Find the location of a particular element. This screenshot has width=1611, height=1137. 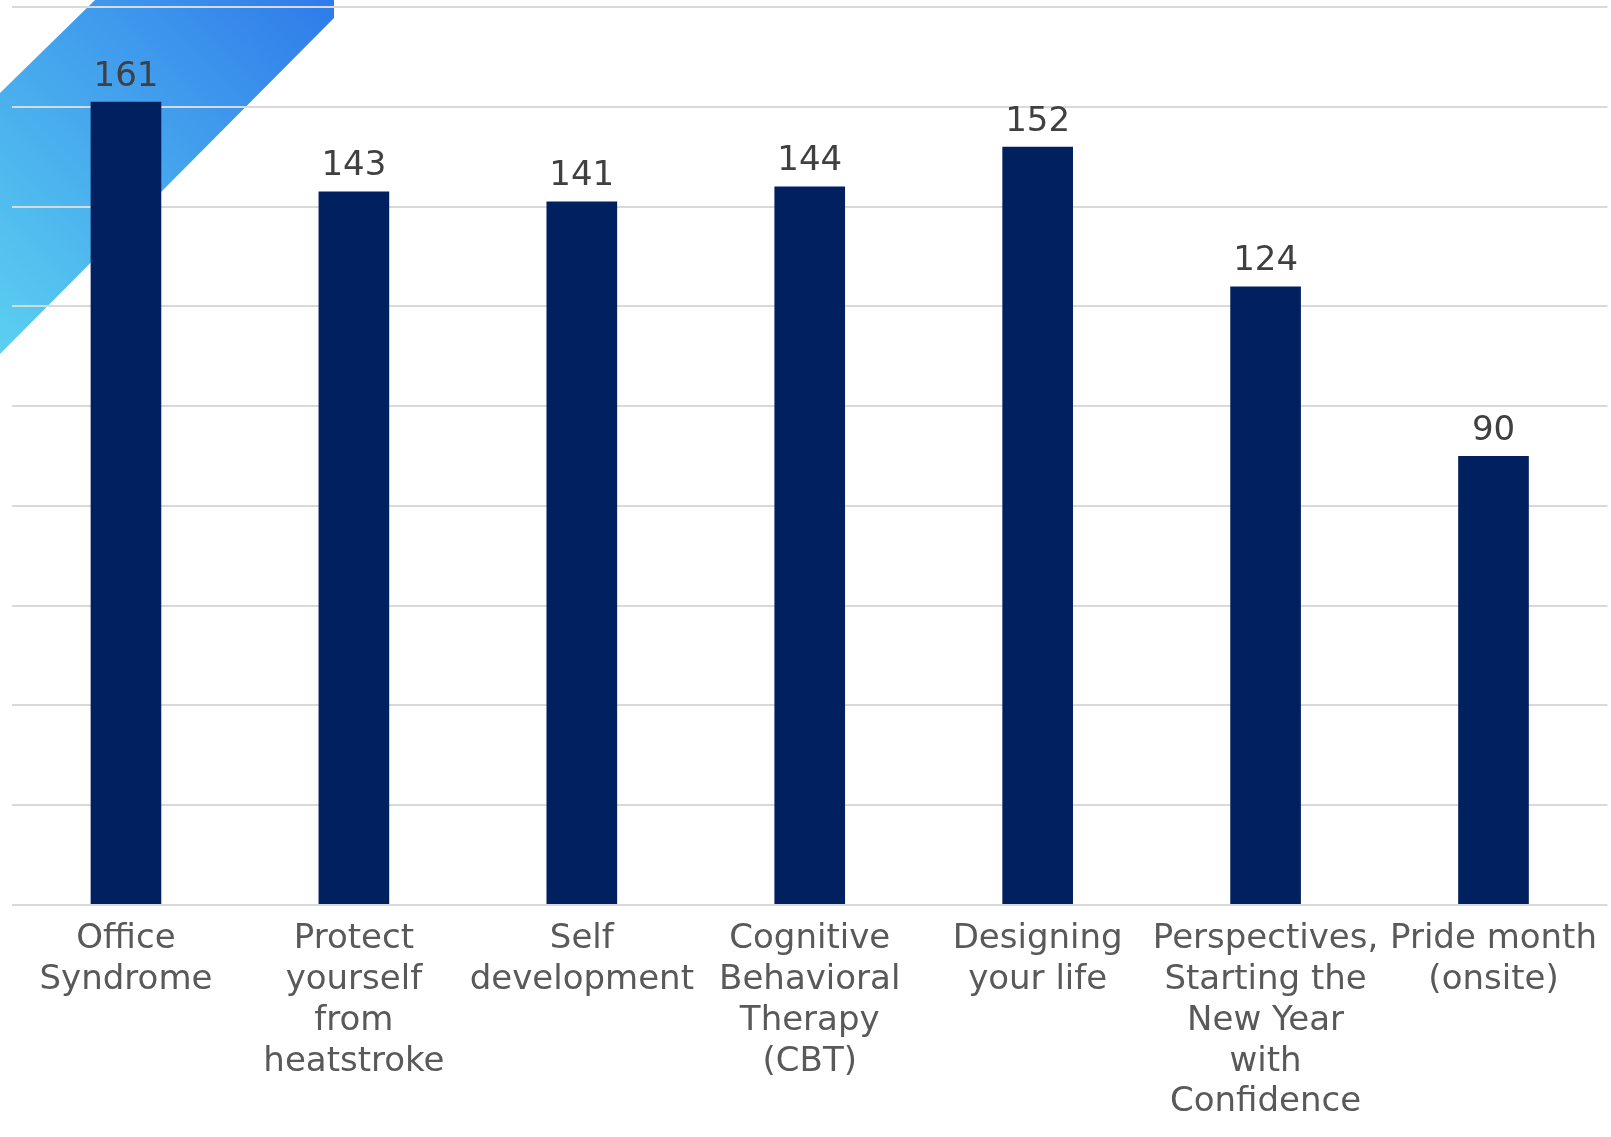

x-tick-label: Cognitive Behavioral Therapy (CBT) is located at coordinates (810, 997).